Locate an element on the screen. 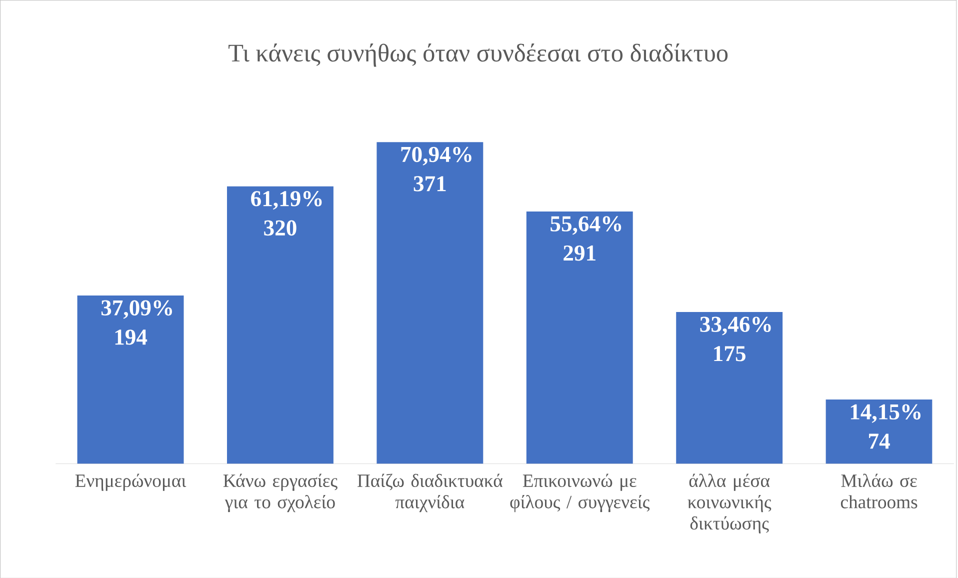 The height and width of the screenshot is (578, 958). data-label: 37,09% 194 is located at coordinates (136, 322).